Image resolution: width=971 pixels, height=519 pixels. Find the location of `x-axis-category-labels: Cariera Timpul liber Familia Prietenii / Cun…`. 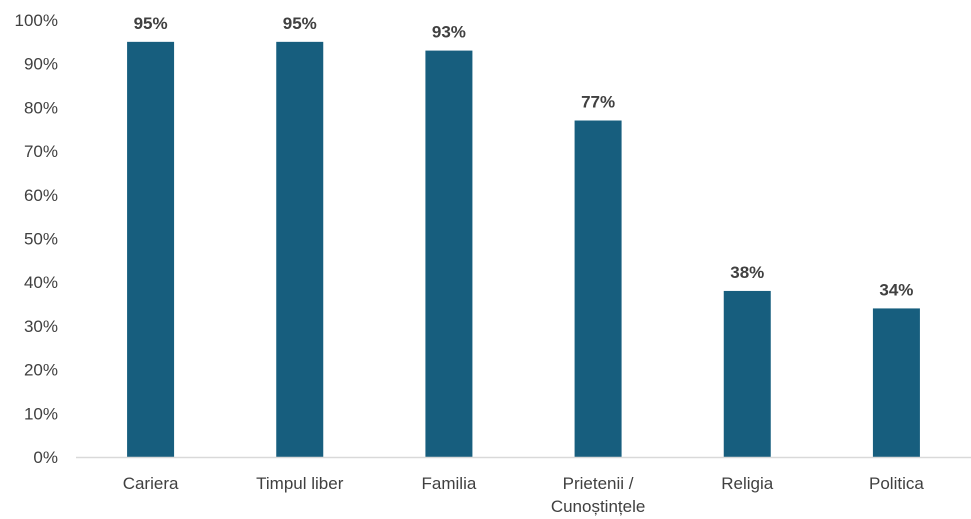

x-axis-category-labels: Cariera Timpul liber Familia Prietenii / Cun… is located at coordinates (524, 495).